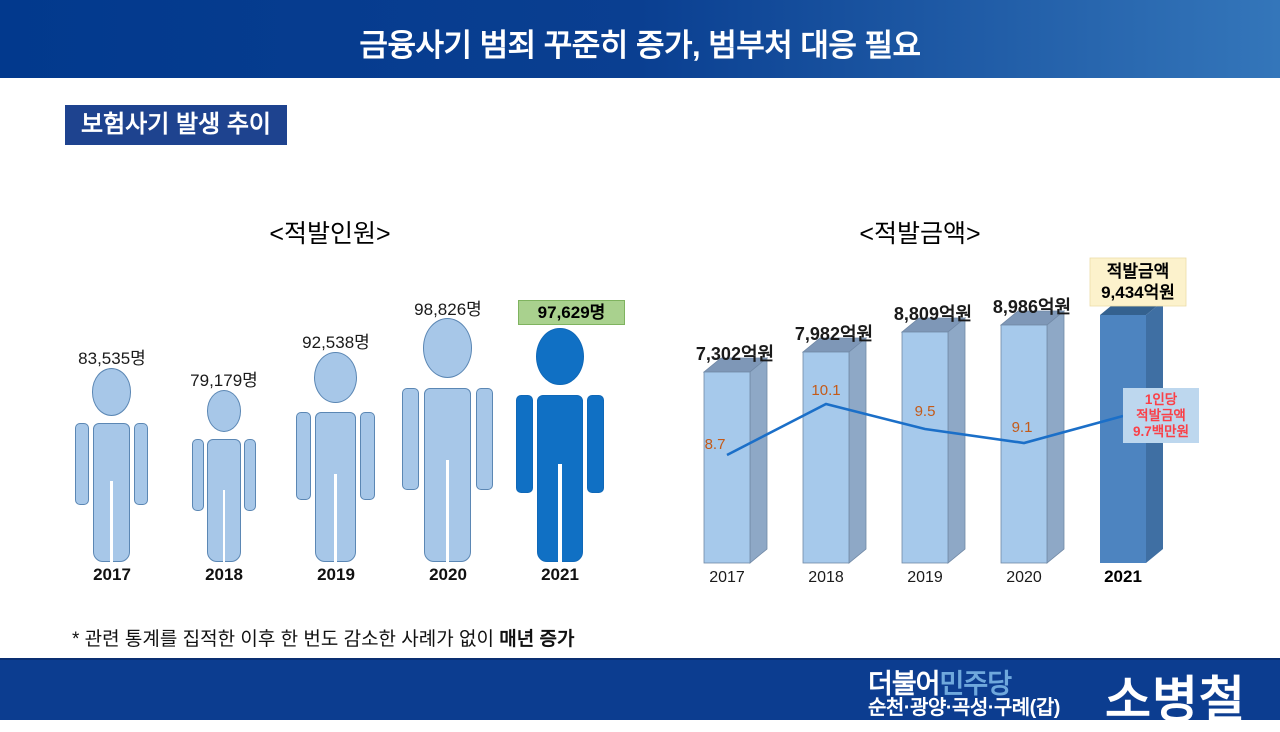 The width and height of the screenshot is (1280, 732). Describe the element at coordinates (735, 354) in the screenshot. I see `bar-label-2017: 7,302억원` at that location.